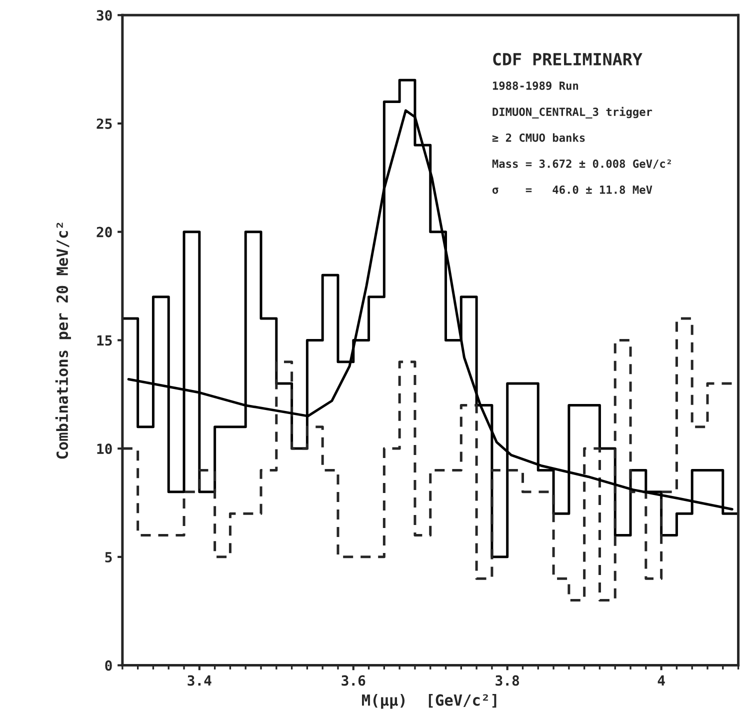 This screenshot has width=742, height=720. Describe the element at coordinates (508, 680) in the screenshot. I see `x-tick-label: 3.8` at that location.